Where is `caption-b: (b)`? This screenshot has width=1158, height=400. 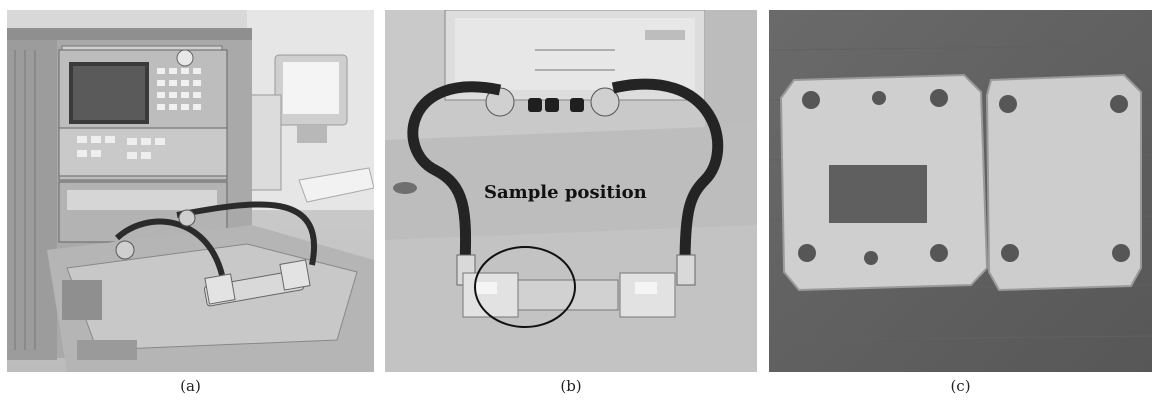 caption-b: (b) is located at coordinates (571, 386).